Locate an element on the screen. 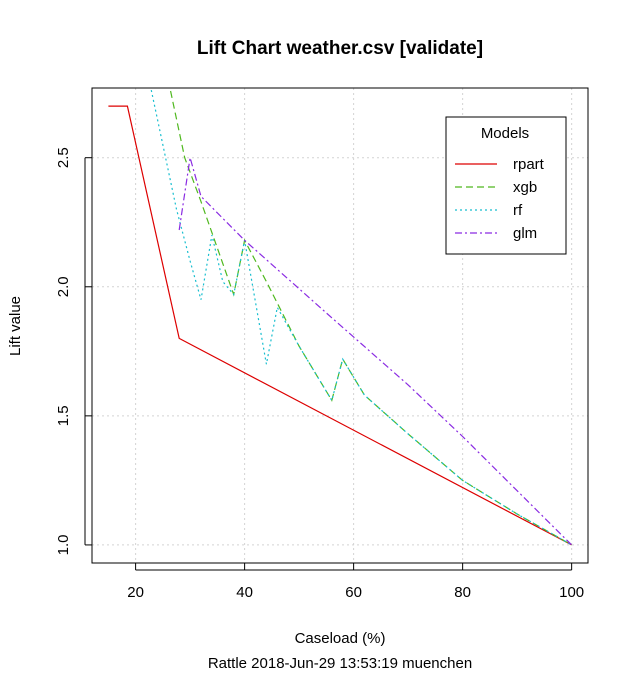 This screenshot has height=678, width=631. legend-box is located at coordinates (506, 185).